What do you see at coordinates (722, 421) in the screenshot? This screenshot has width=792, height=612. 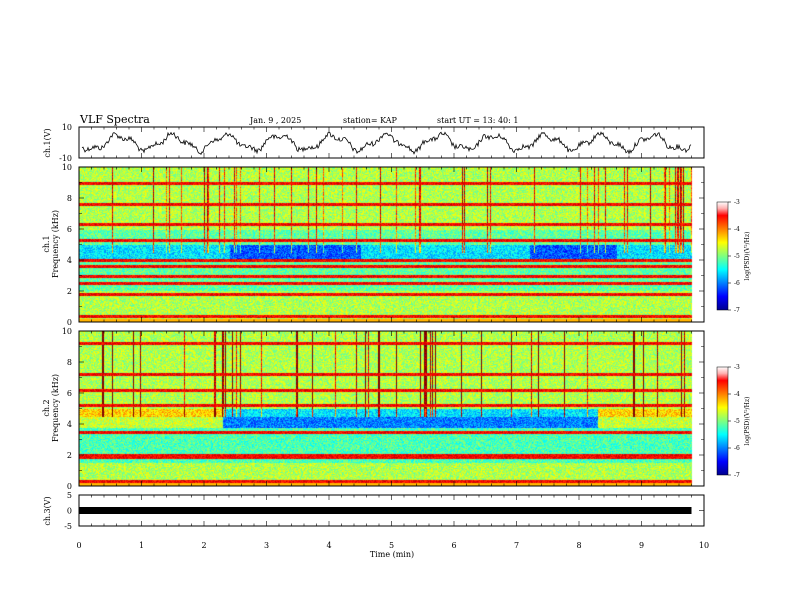 I see `ch2-colorbar-scale` at bounding box center [722, 421].